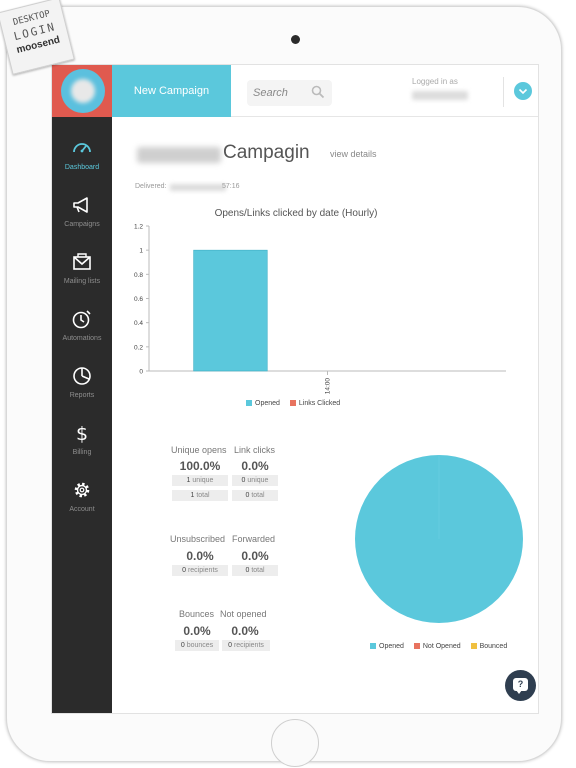  I want to click on avatar-image, so click(83, 91).